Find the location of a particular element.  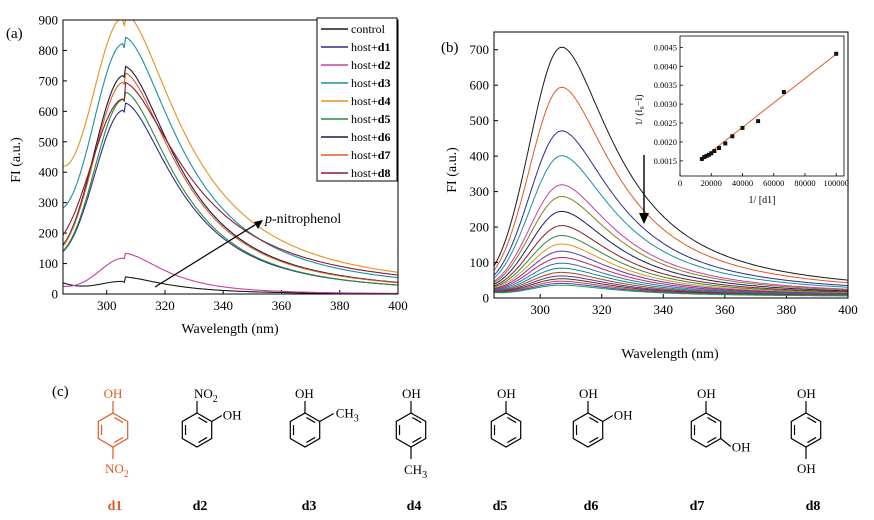

panel-a-y-axis-label: FI (a.u.) is located at coordinates (16, 160).